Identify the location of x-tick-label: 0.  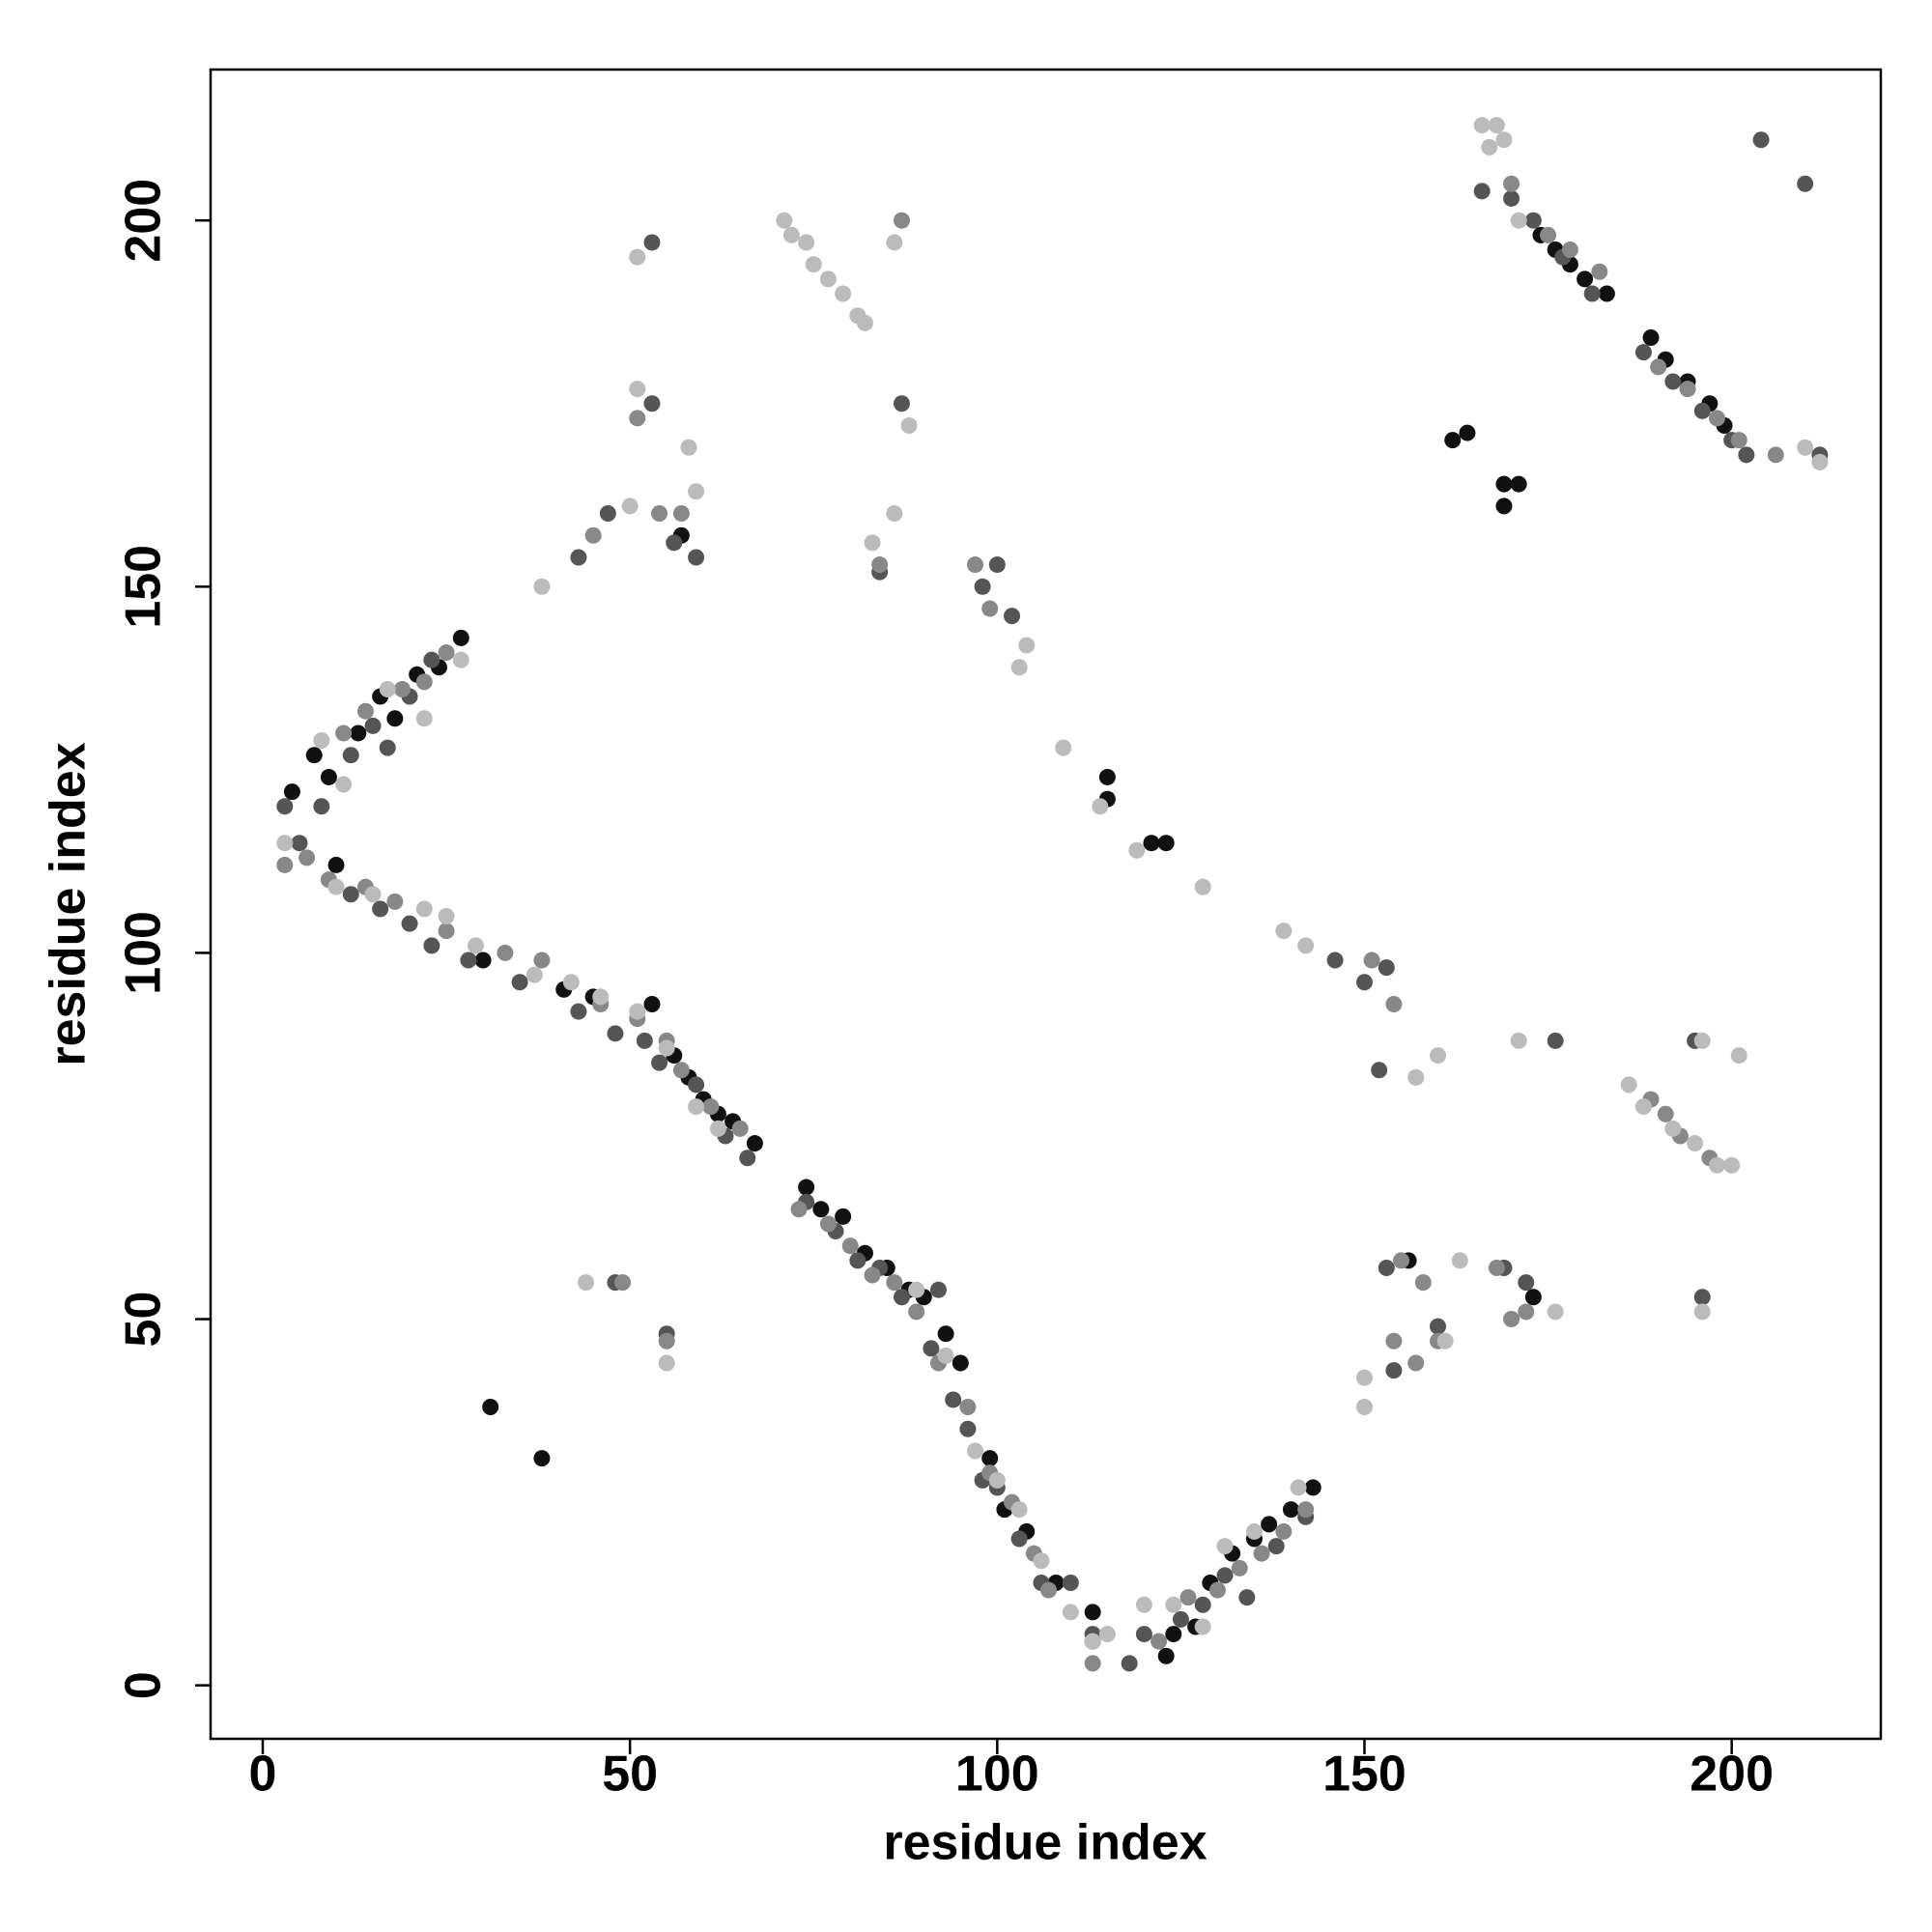
(263, 1775).